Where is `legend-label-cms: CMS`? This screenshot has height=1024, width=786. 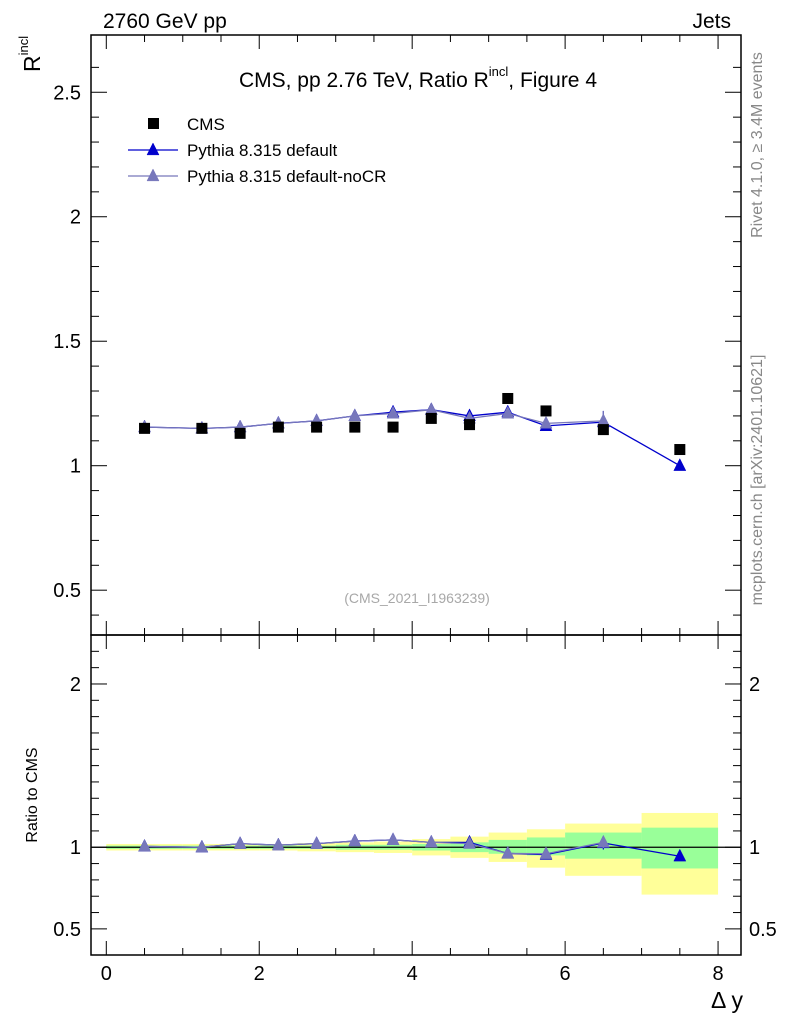
legend-label-cms: CMS is located at coordinates (206, 124).